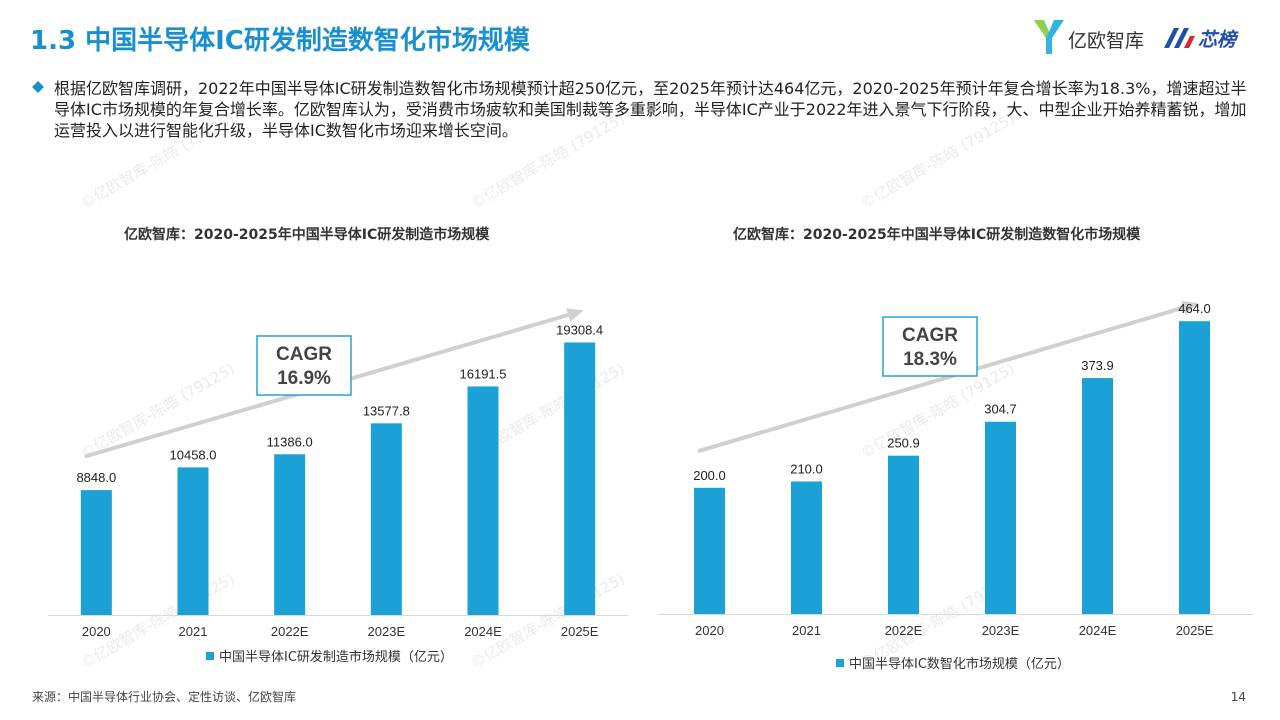  What do you see at coordinates (903, 443) in the screenshot?
I see `bar-value-label: 250.9` at bounding box center [903, 443].